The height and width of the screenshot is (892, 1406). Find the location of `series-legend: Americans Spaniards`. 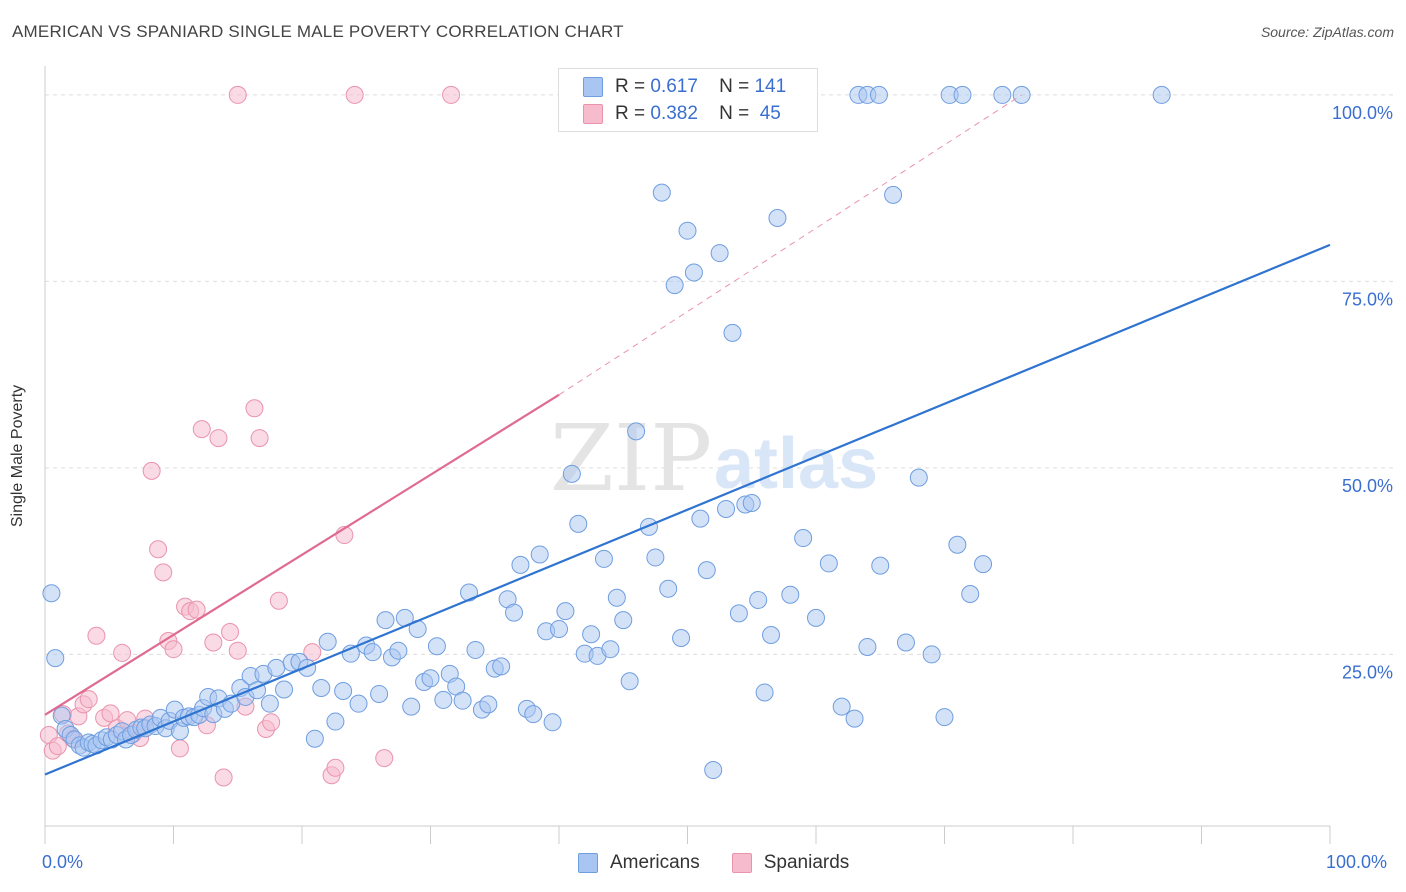

series-legend: Americans Spaniards is located at coordinates (729, 863).